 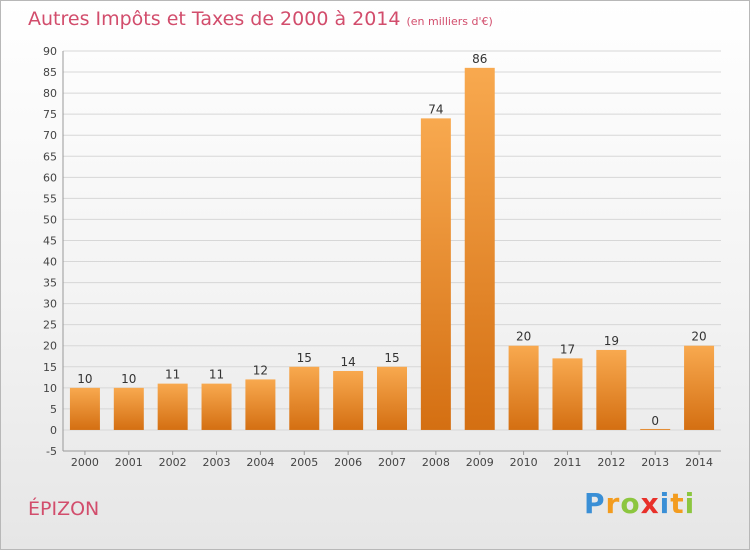 I want to click on commune-name: ÉPIZON, so click(x=64, y=509).